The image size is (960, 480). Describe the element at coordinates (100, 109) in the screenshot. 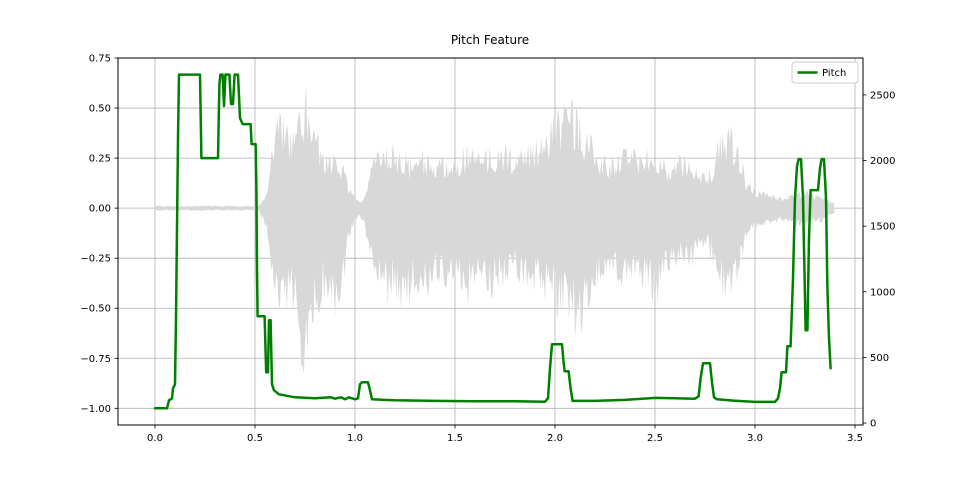

I see `y-left-tick-label: 0.50` at that location.